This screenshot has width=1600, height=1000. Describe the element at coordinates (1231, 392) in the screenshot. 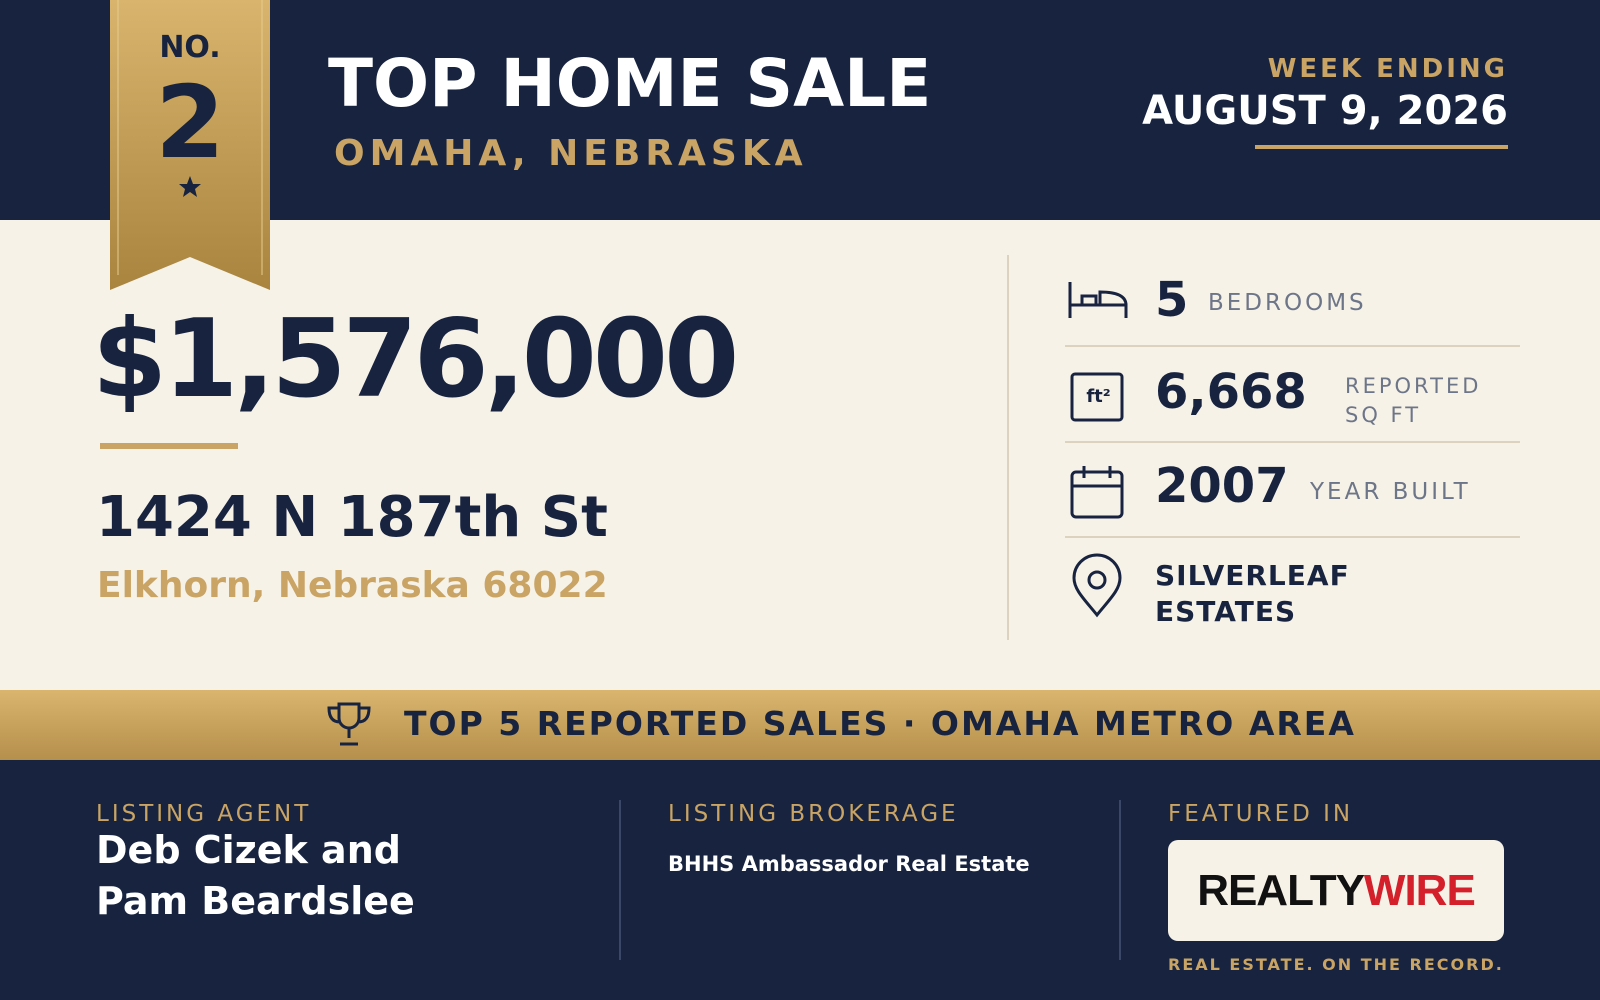

I see `area-value: 6,668` at that location.